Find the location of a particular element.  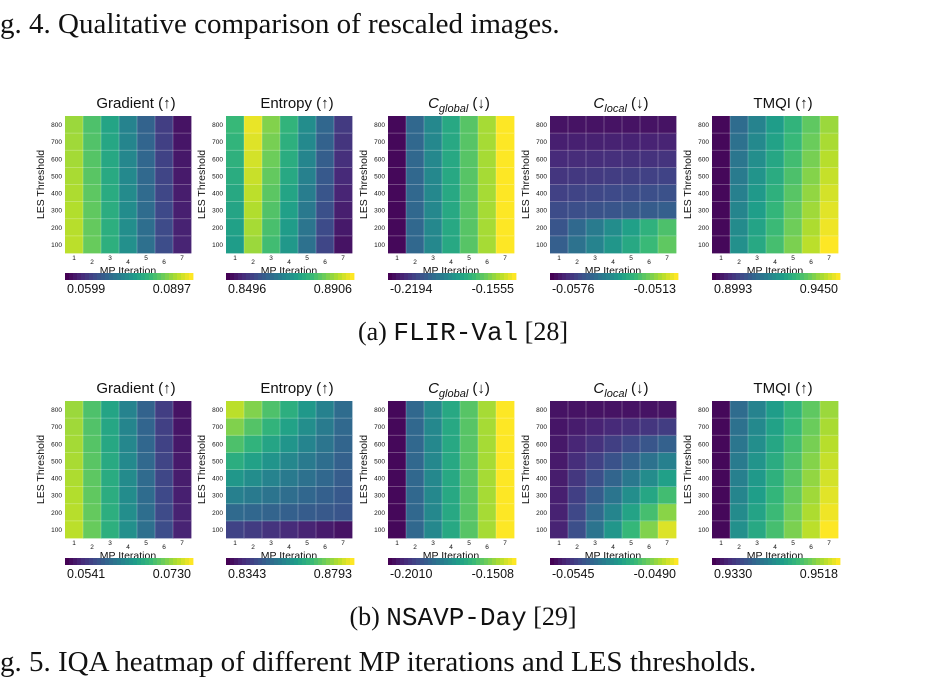

x-tick-label: 7 is located at coordinates (829, 258).